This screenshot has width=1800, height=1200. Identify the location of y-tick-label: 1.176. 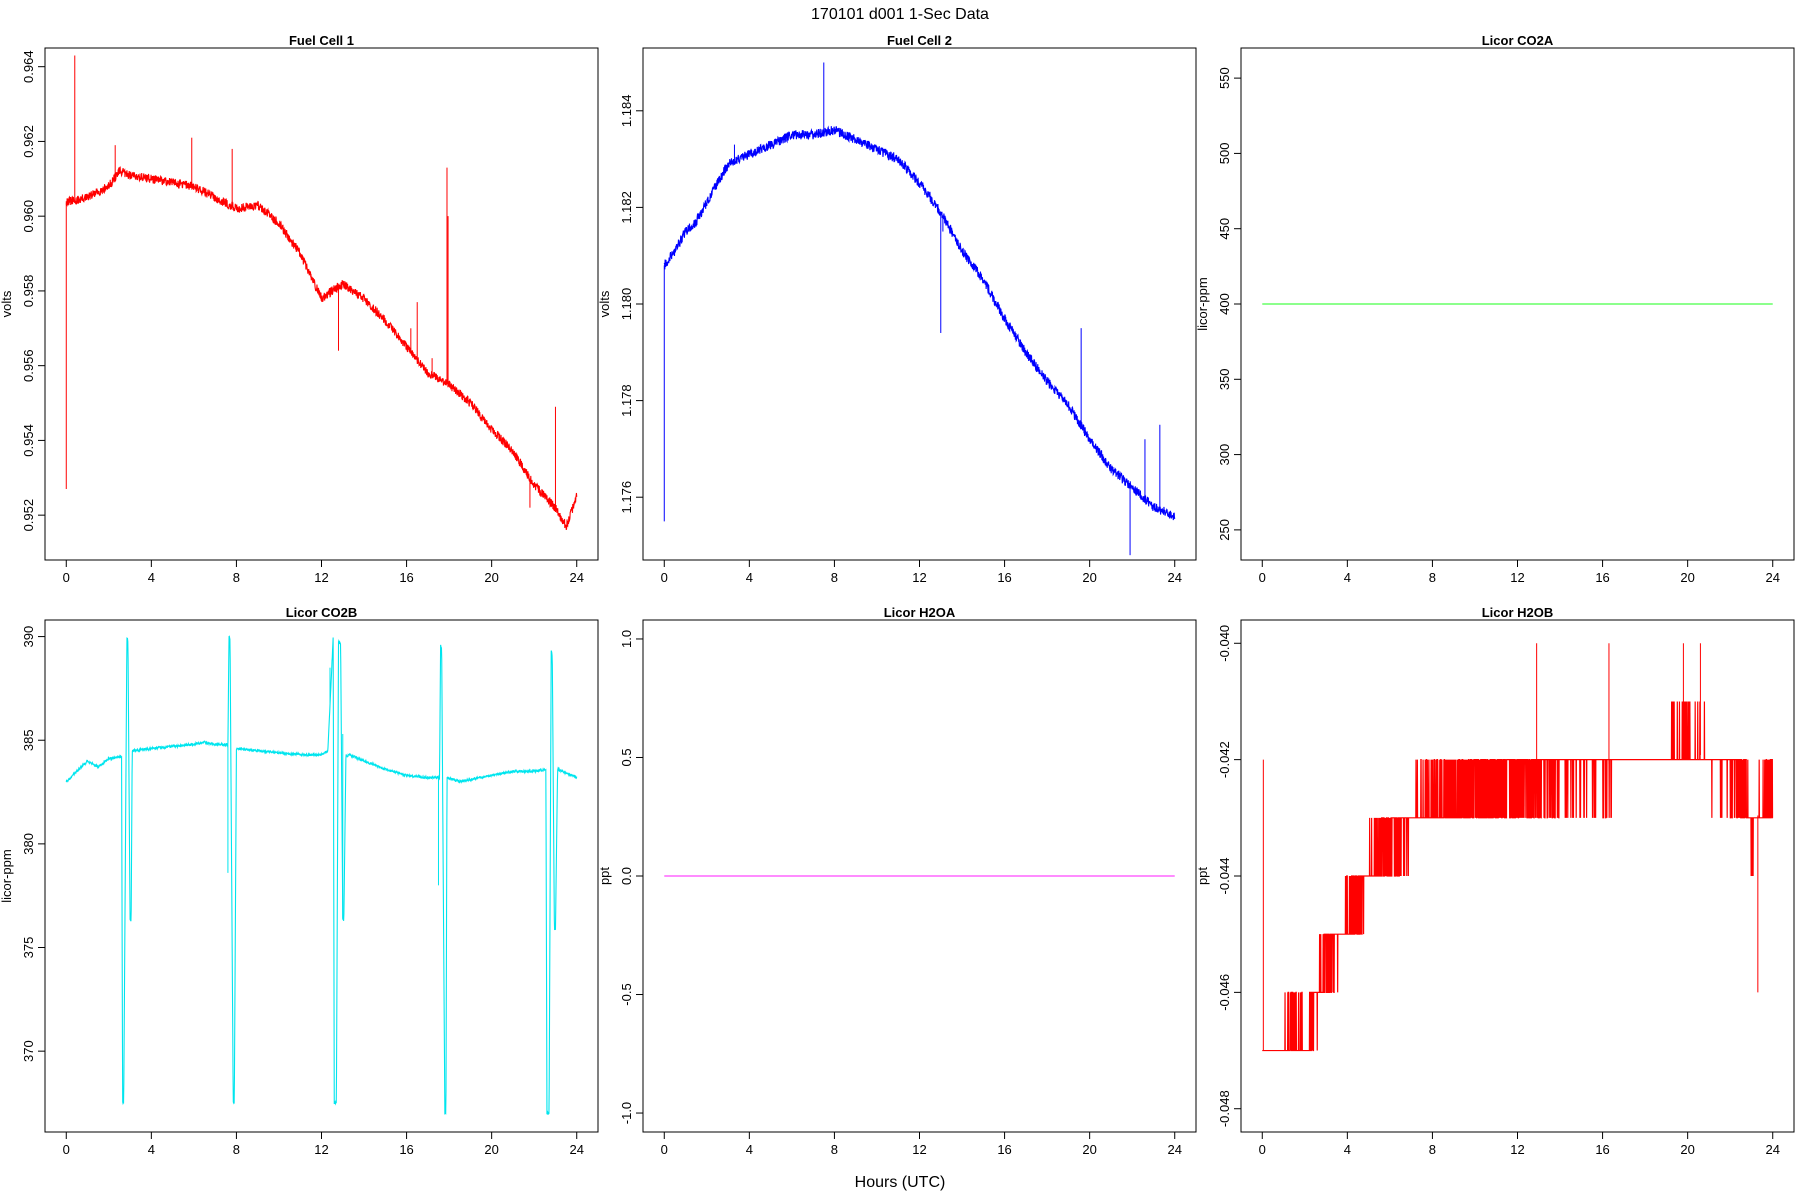
(626, 497).